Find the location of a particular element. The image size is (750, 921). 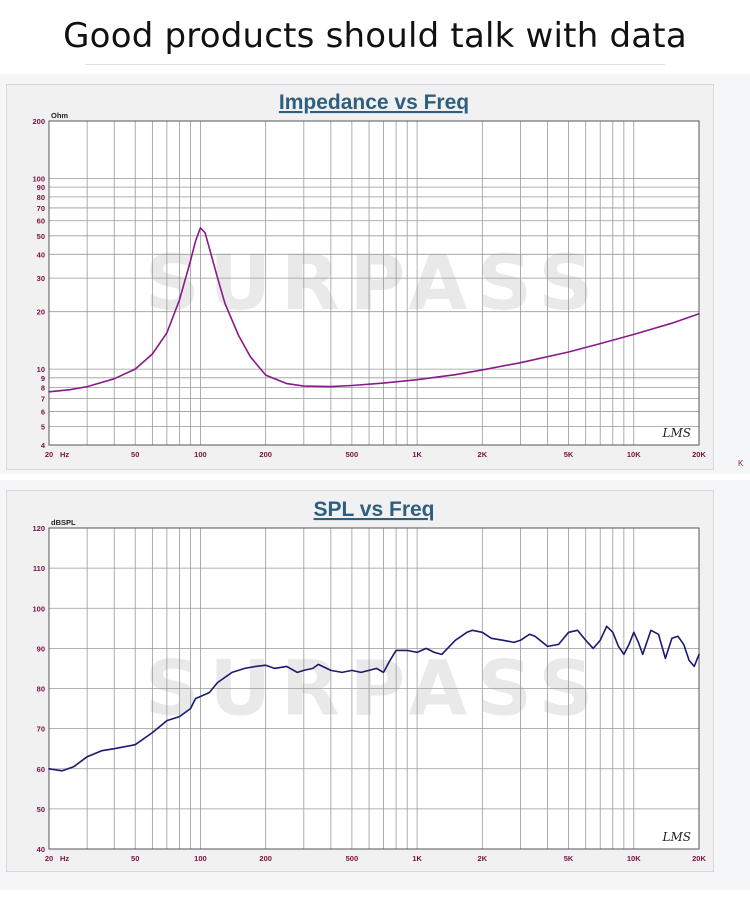

chart-title: Impedance vs Freq is located at coordinates (374, 102).